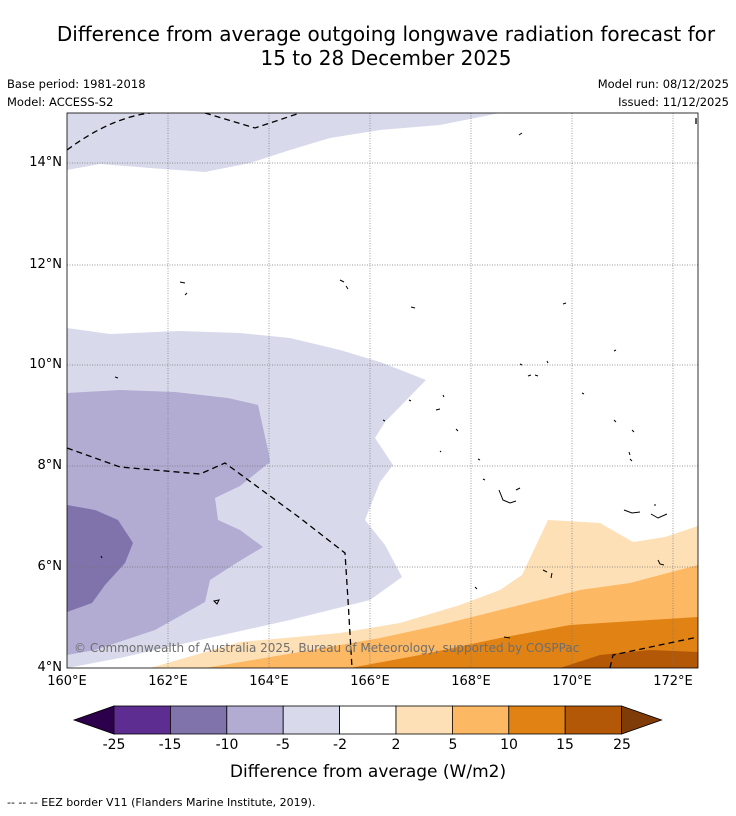 Image resolution: width=736 pixels, height=816 pixels. Describe the element at coordinates (114, 745) in the screenshot. I see `colorbar-tick: -25` at that location.